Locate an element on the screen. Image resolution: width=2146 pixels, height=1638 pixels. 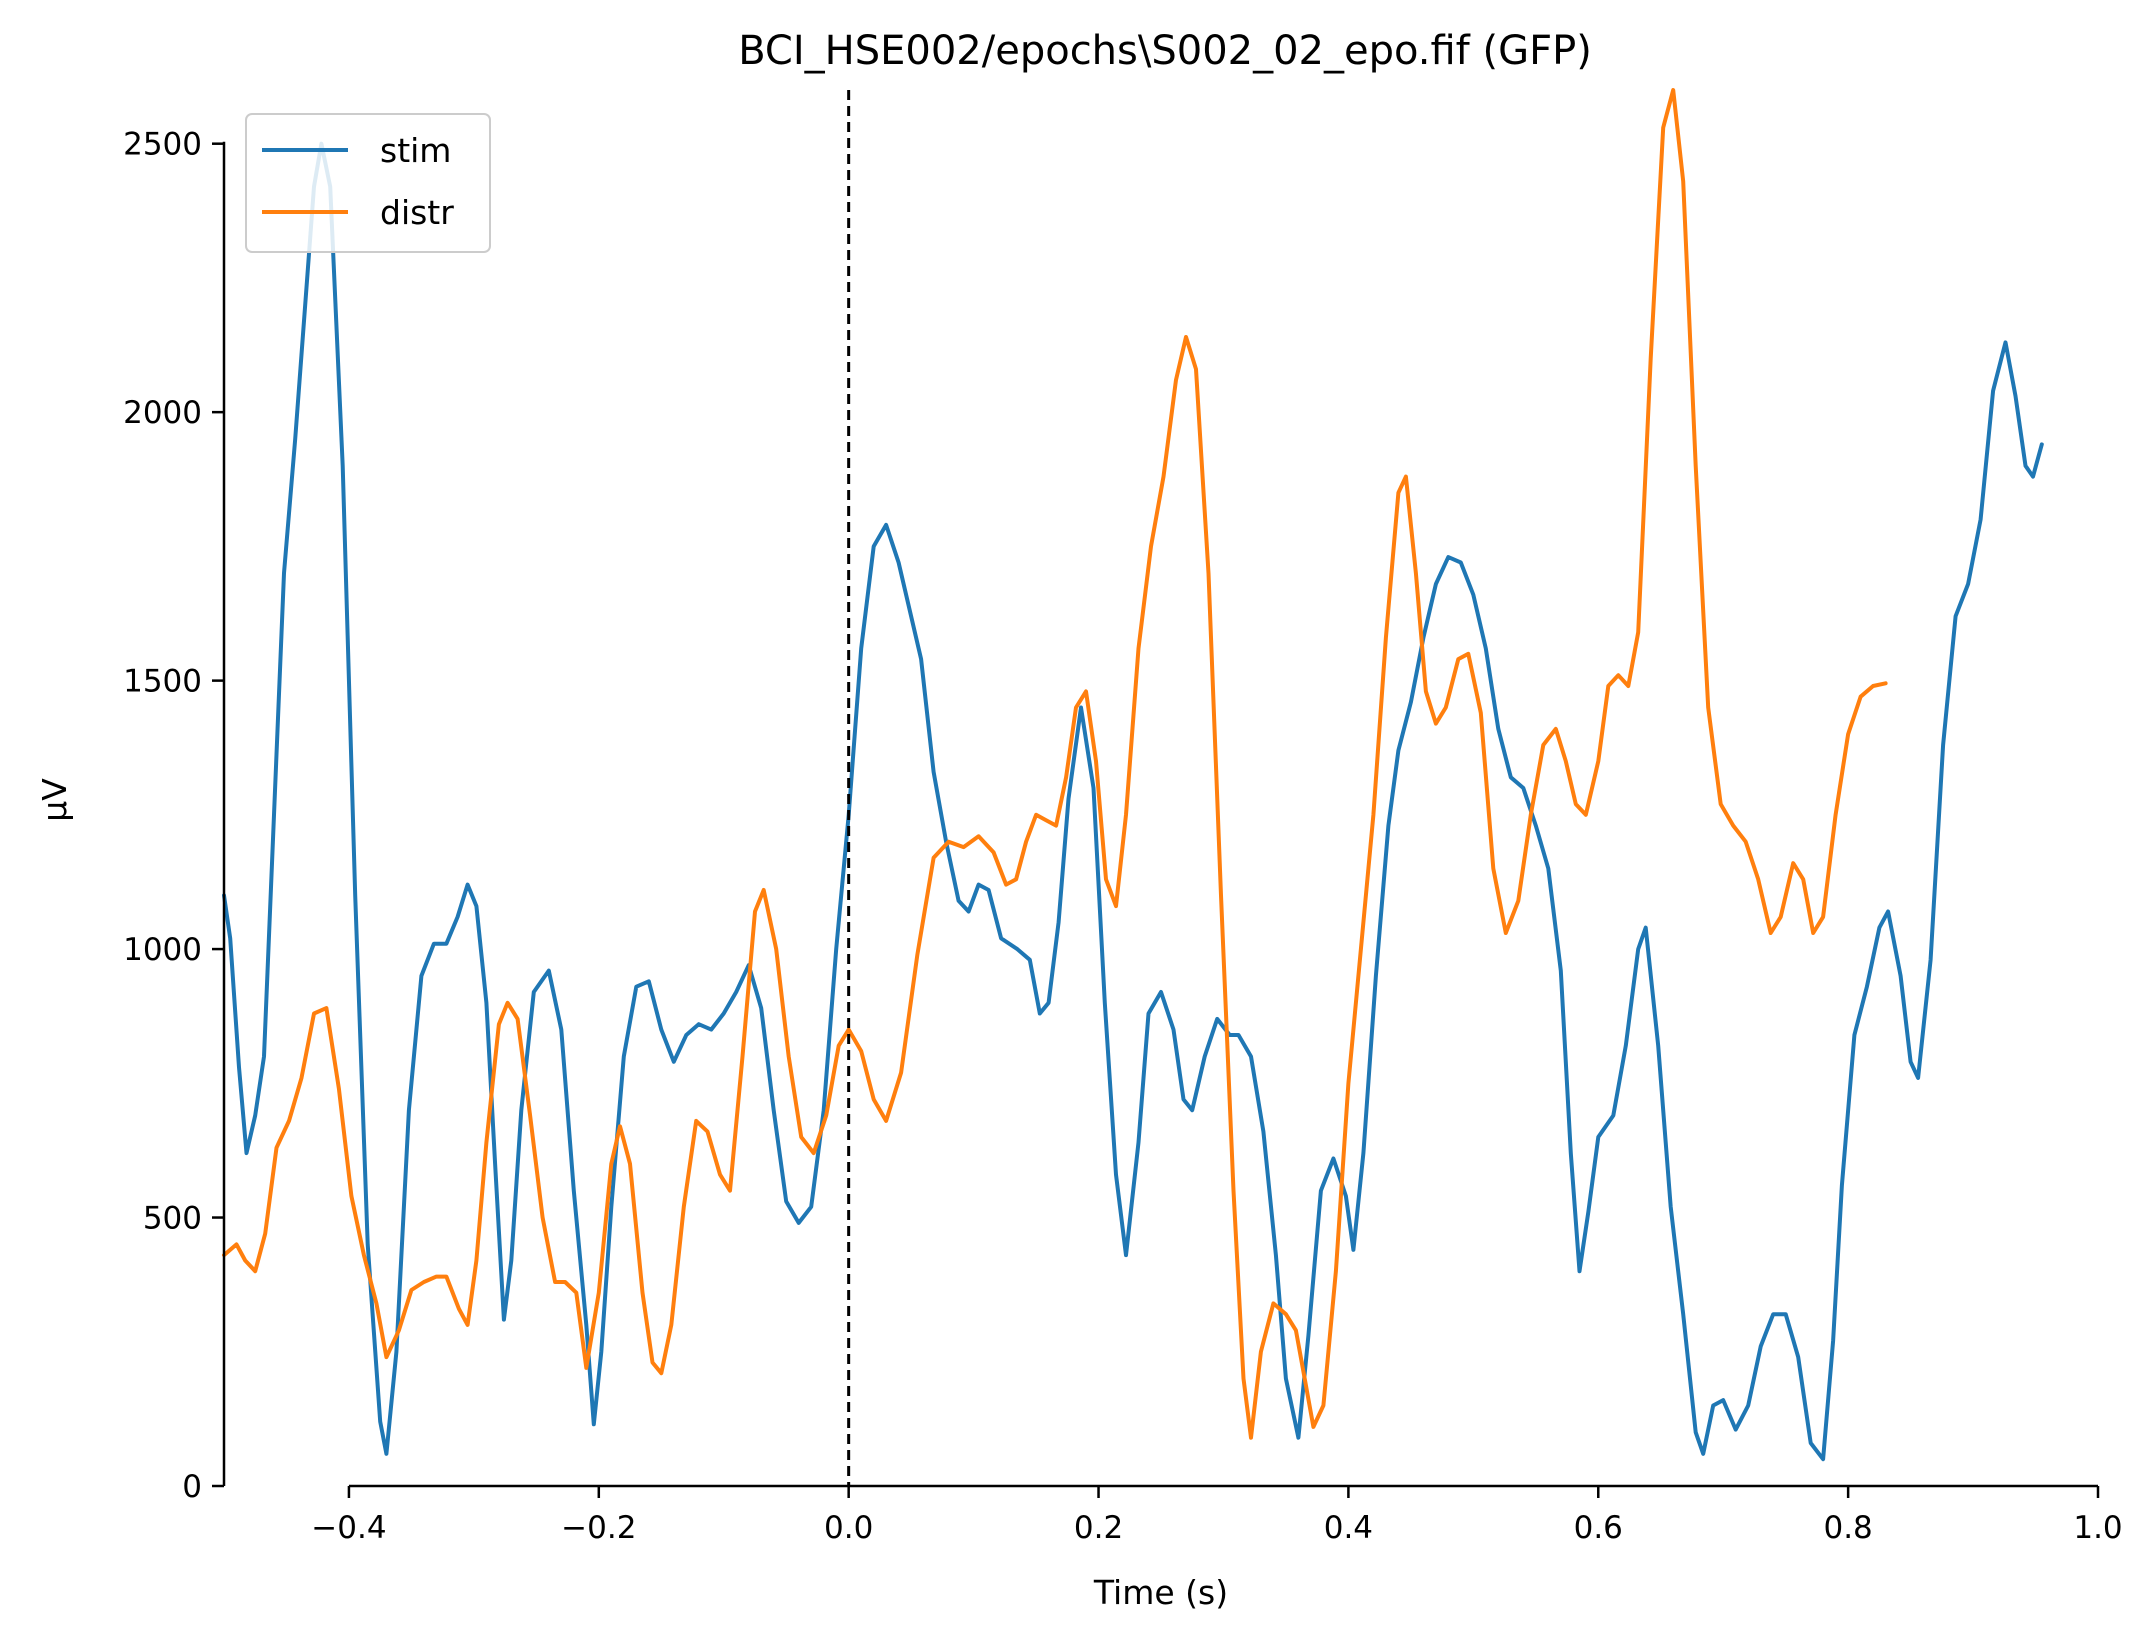
x-tick-label: 0.4 is located at coordinates (1348, 1528).